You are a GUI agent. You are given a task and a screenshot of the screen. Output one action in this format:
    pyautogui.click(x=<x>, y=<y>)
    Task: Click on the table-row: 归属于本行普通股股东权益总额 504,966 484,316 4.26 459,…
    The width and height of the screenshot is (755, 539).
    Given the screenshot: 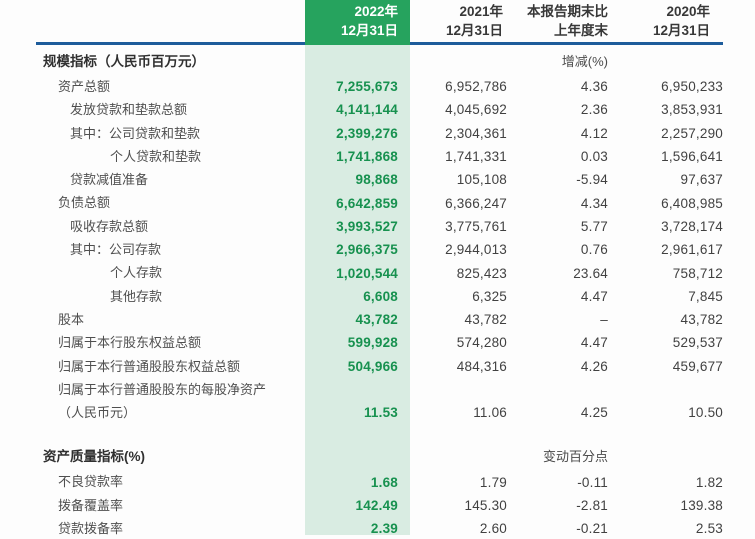 What is the action you would take?
    pyautogui.click(x=377, y=366)
    